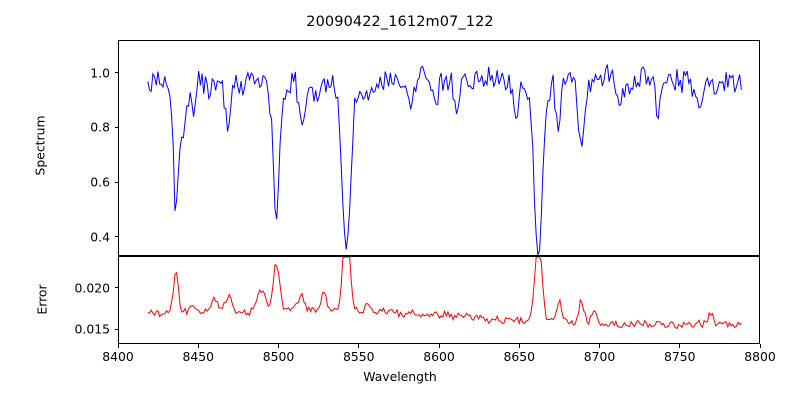  What do you see at coordinates (519, 356) in the screenshot?
I see `x-tick-label: 8650` at bounding box center [519, 356].